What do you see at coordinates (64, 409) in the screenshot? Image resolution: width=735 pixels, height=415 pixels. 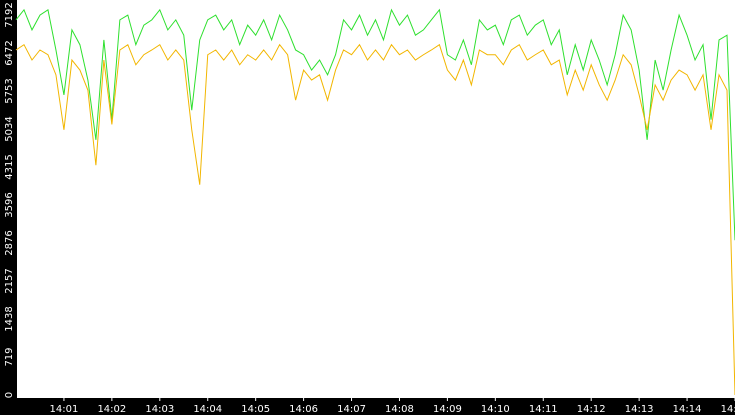 I see `x-tick-label: 14:01` at bounding box center [64, 409].